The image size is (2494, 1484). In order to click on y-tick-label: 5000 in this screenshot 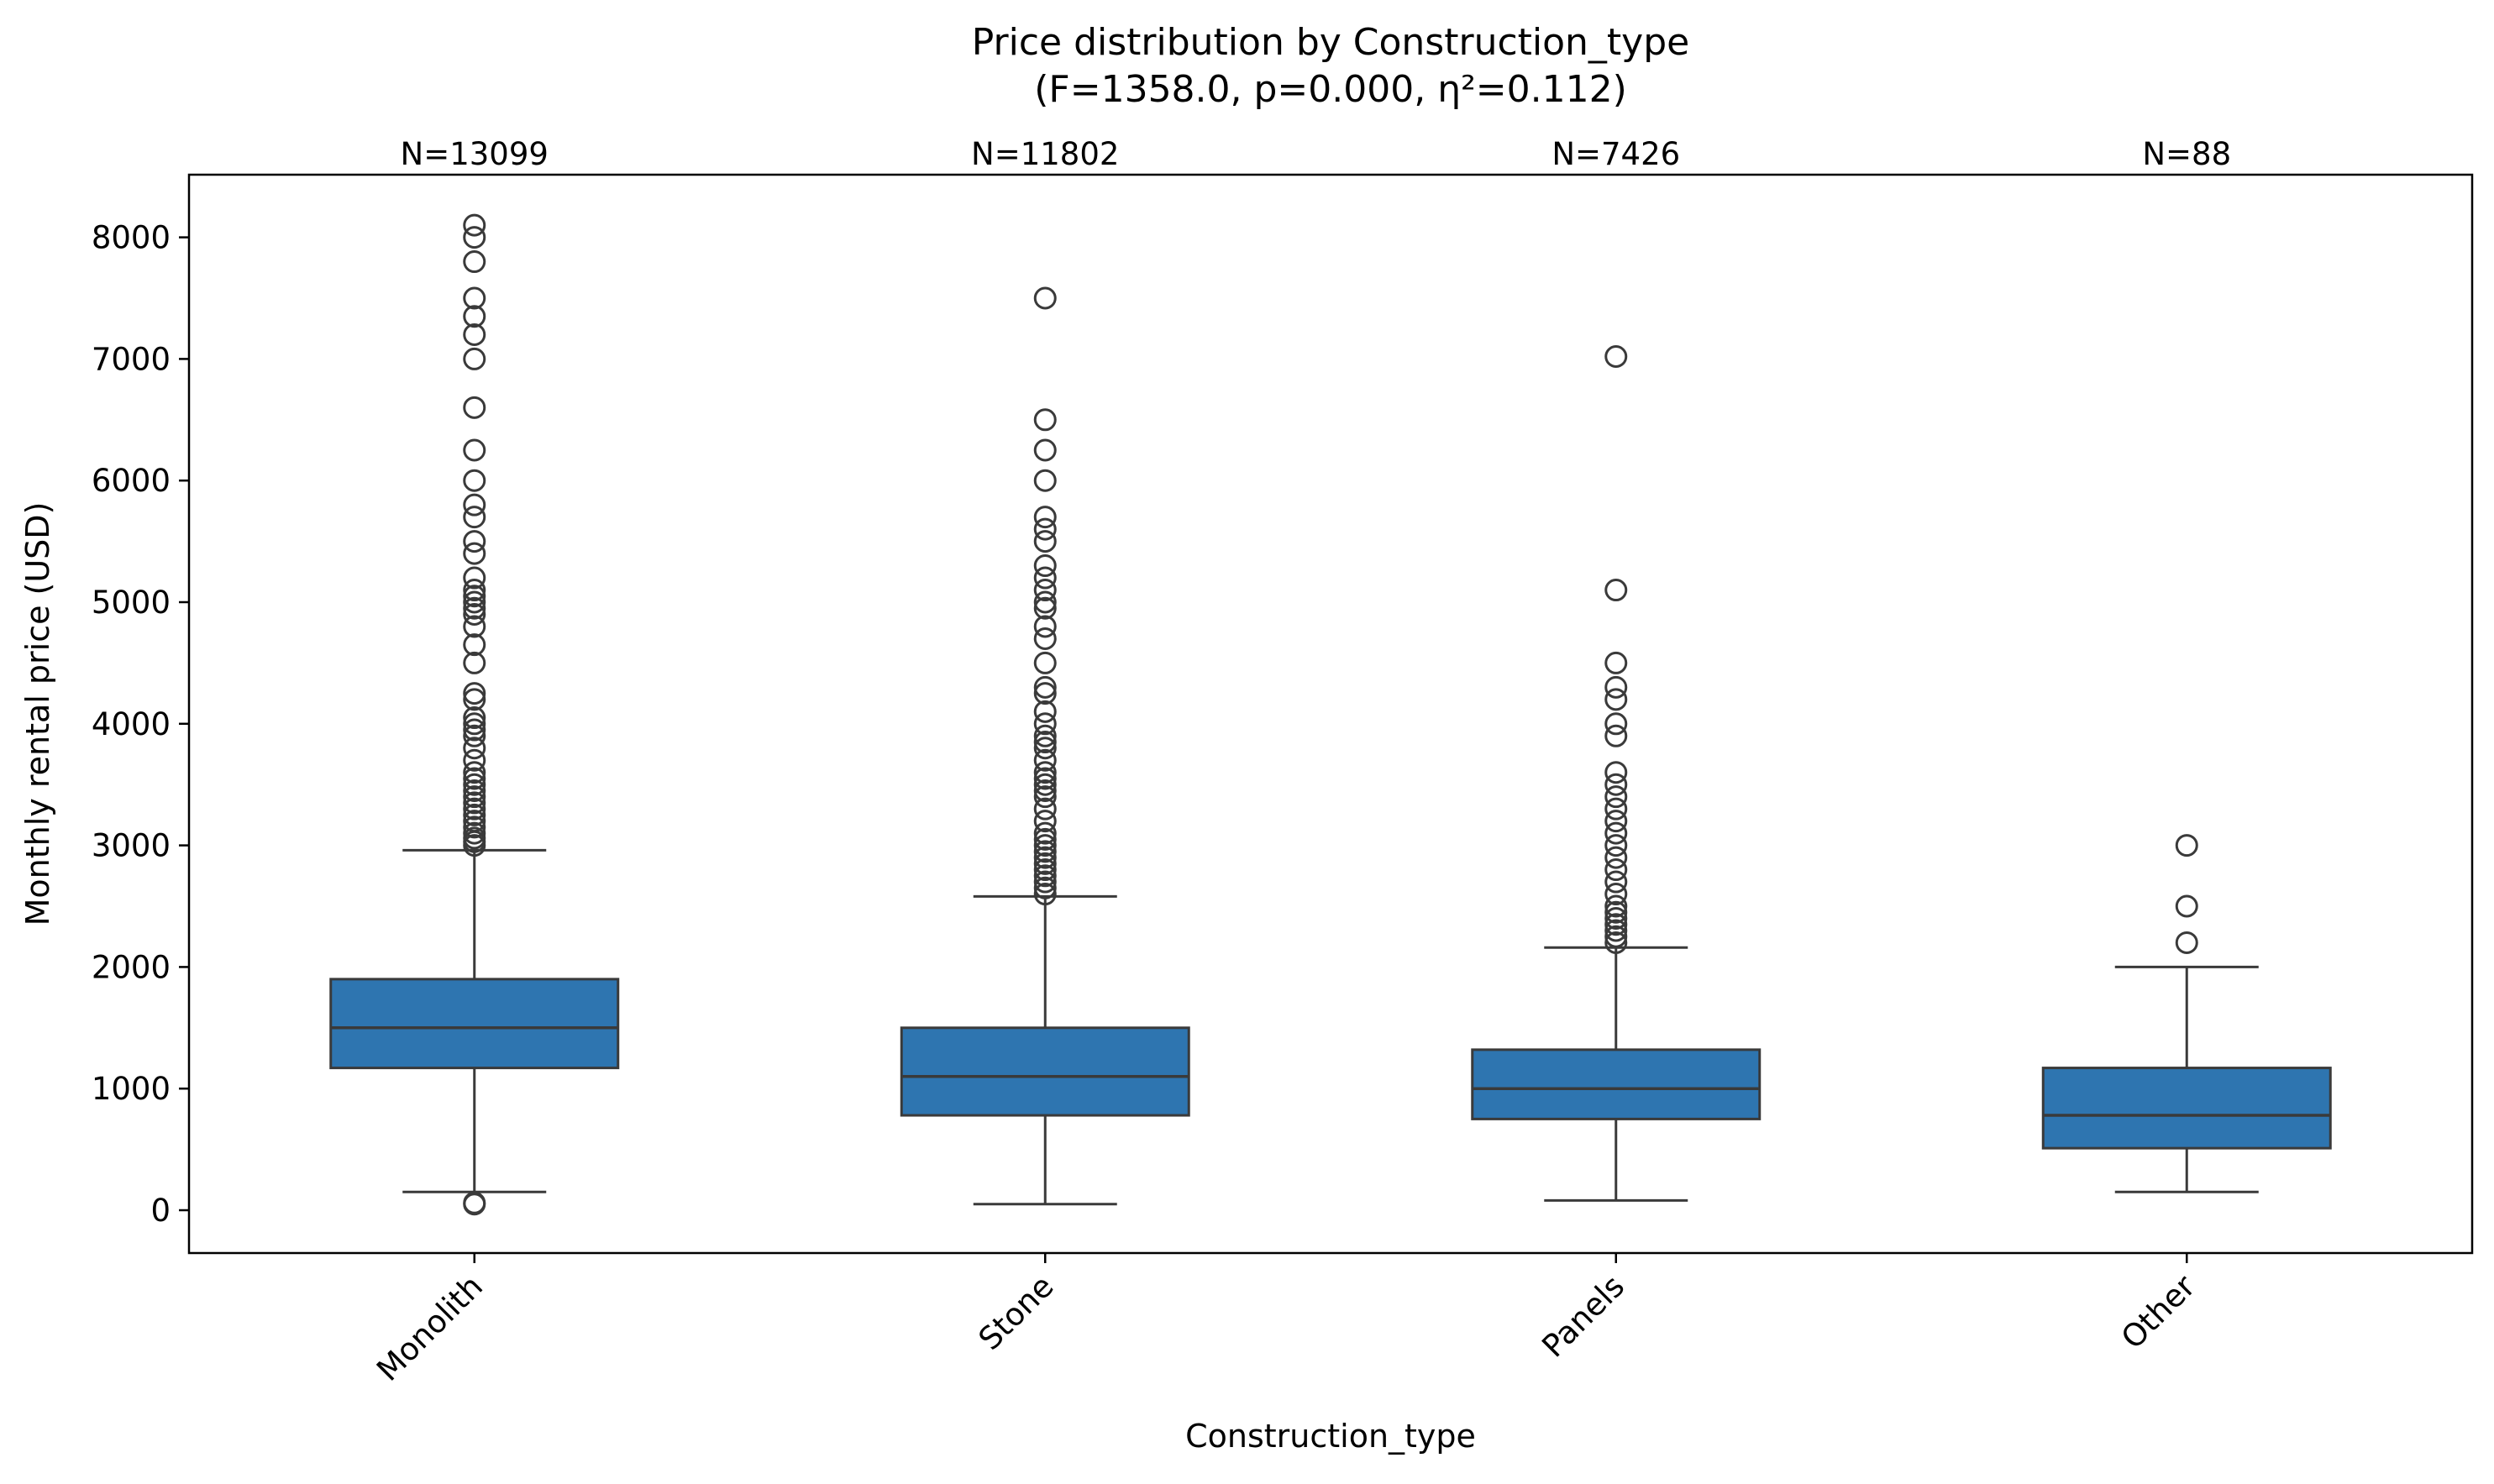, I will do `click(132, 603)`.